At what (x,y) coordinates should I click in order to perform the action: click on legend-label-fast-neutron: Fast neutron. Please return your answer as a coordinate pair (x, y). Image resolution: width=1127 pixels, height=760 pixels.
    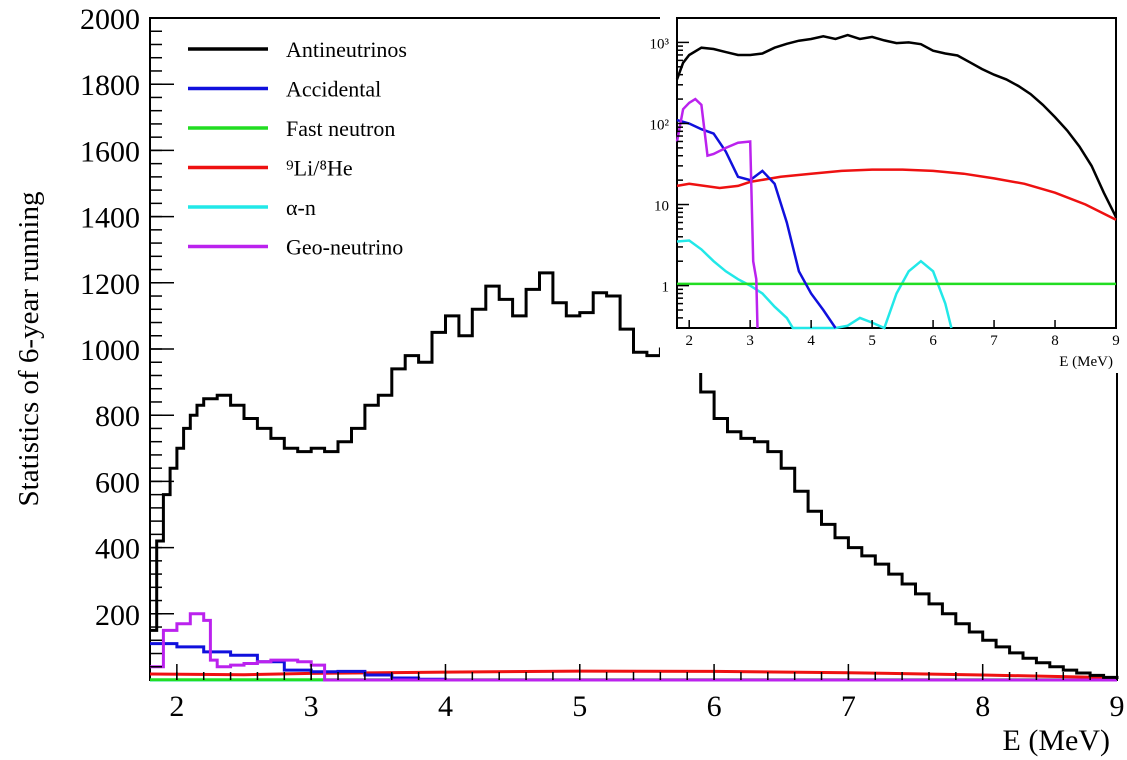
    Looking at the image, I should click on (340, 128).